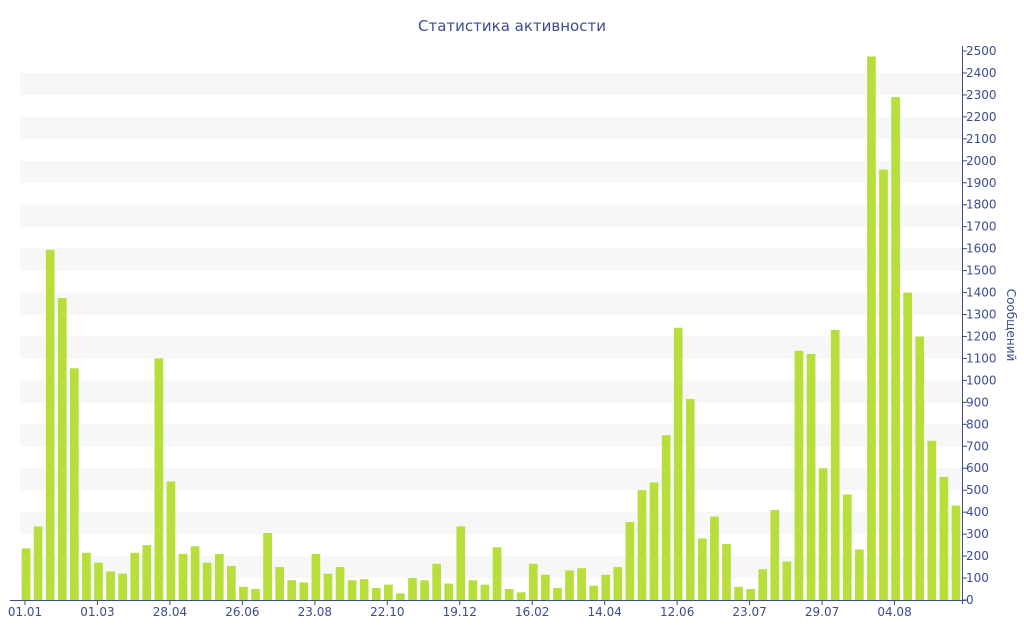 The image size is (1024, 640). Describe the element at coordinates (977, 578) in the screenshot. I see `y-tick-label: 100` at that location.